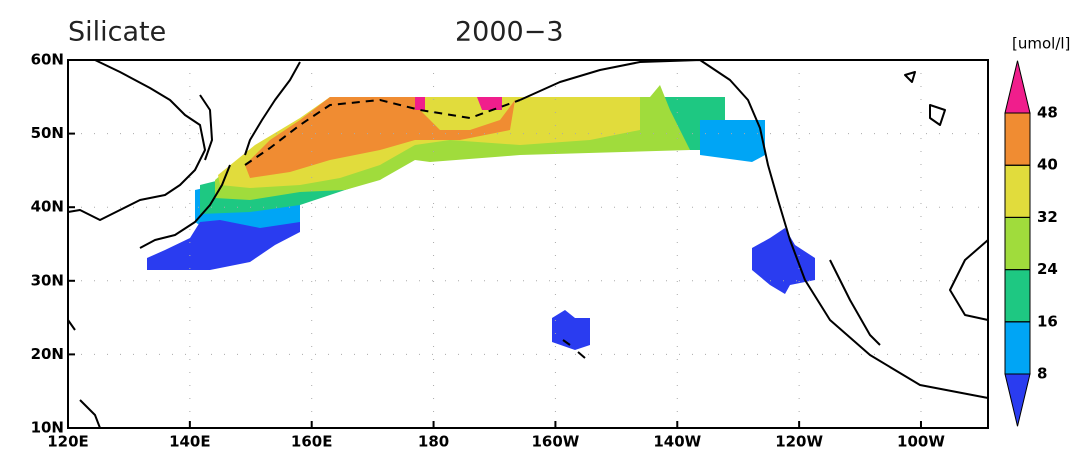 Image resolution: width=1074 pixels, height=472 pixels. What do you see at coordinates (1047, 269) in the screenshot?
I see `colorbar-tick-label: 24` at bounding box center [1047, 269].